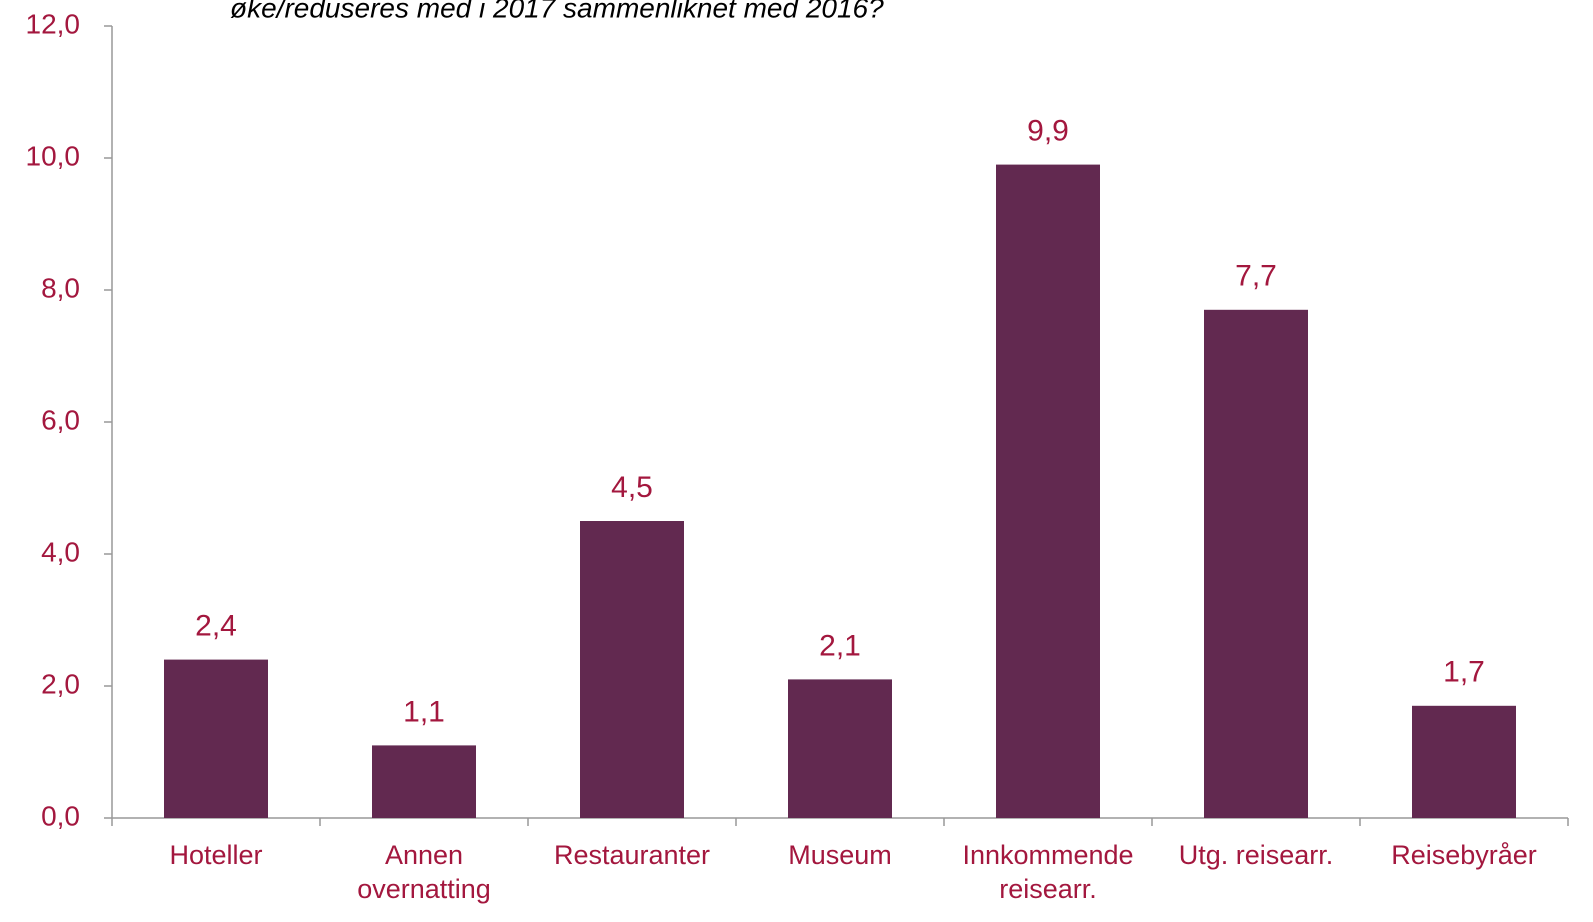 The image size is (1593, 922). What do you see at coordinates (60, 815) in the screenshot?
I see `y-tick-label: 0,0` at bounding box center [60, 815].